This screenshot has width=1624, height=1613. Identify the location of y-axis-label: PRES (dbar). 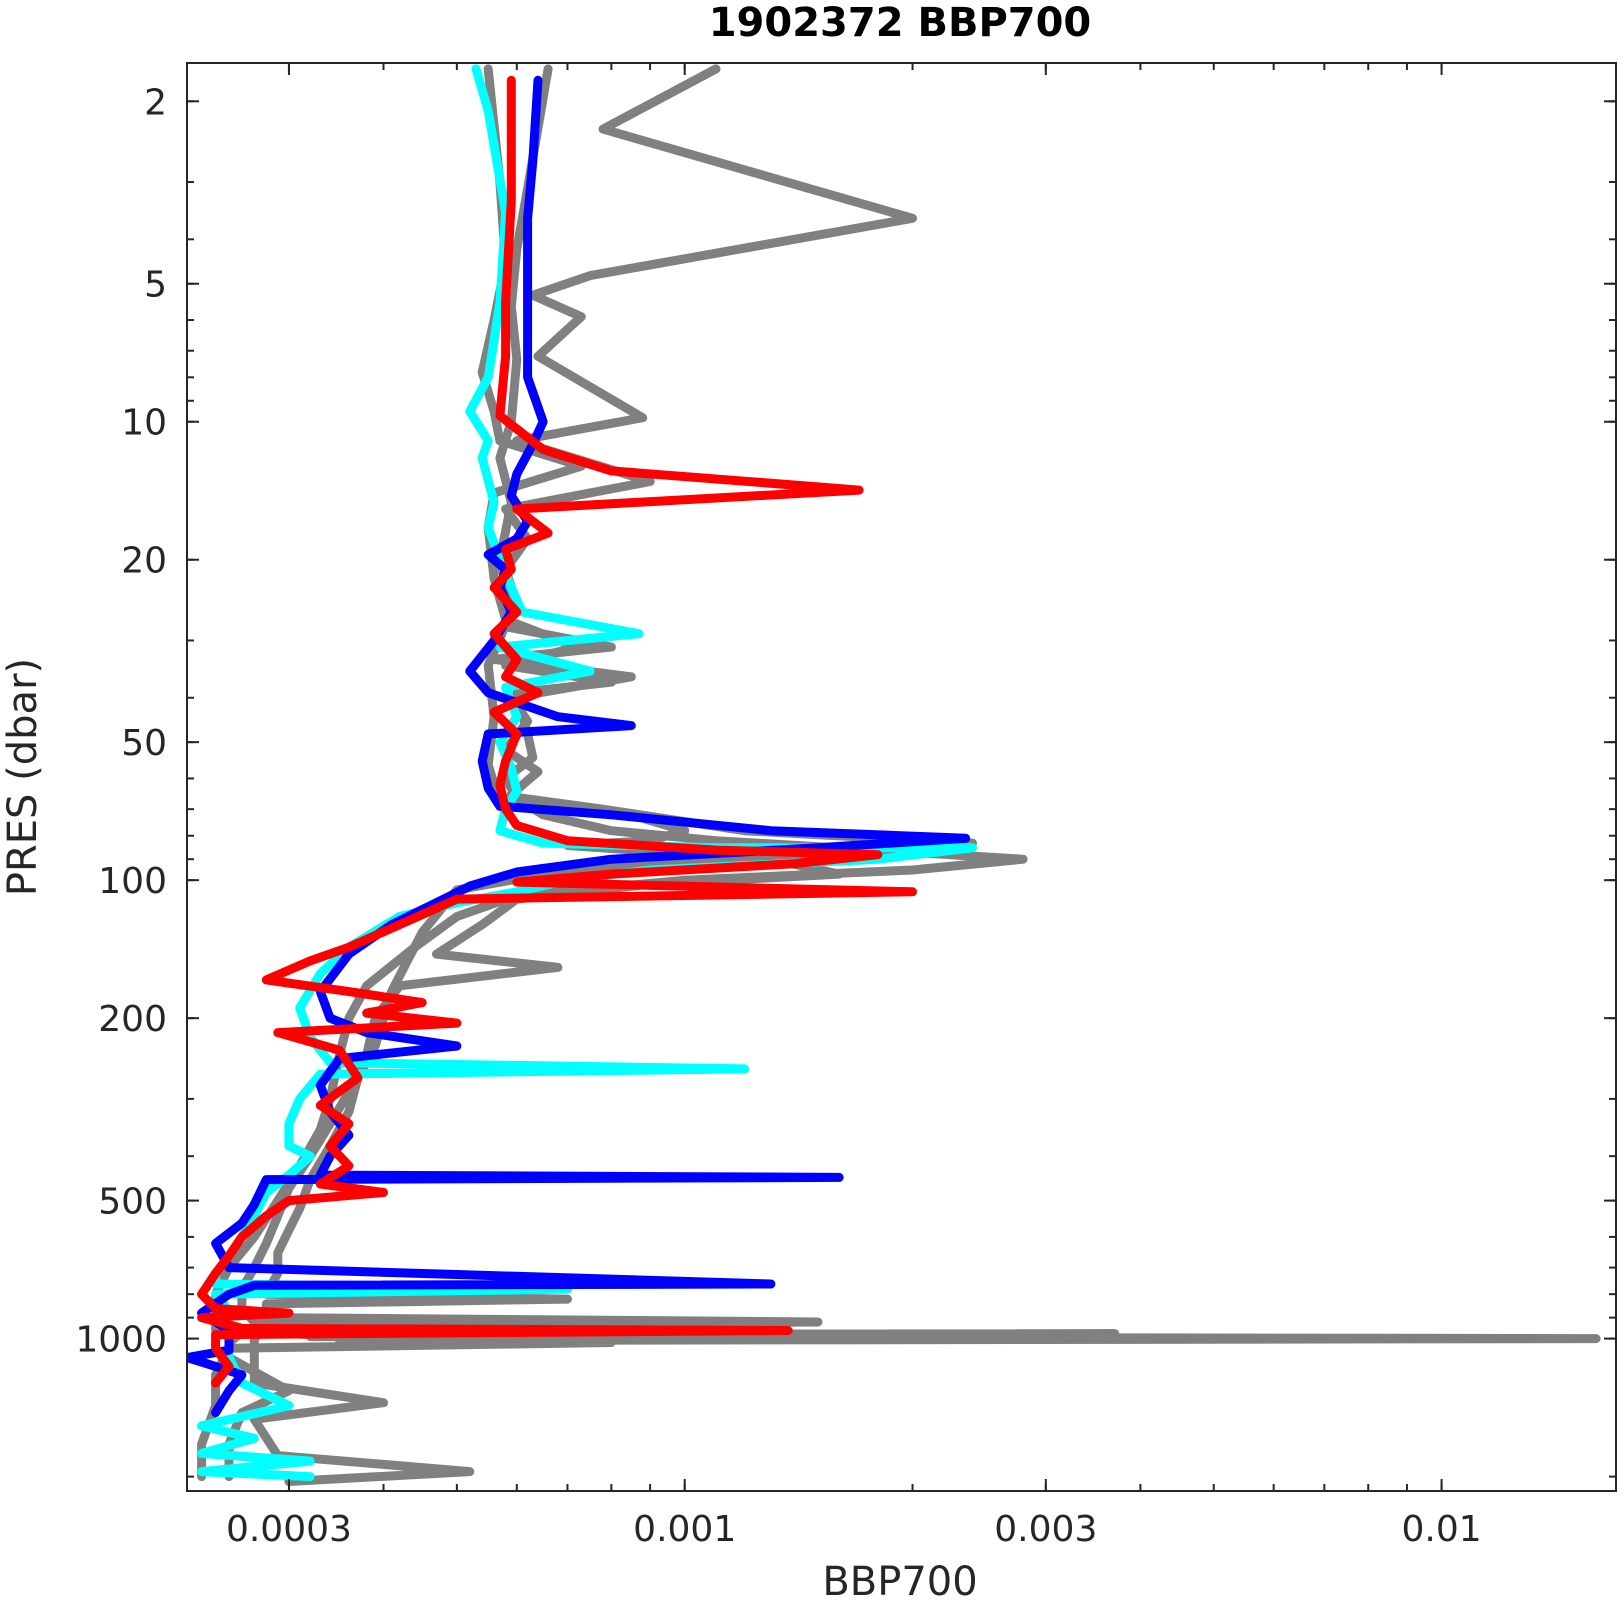
(23, 777).